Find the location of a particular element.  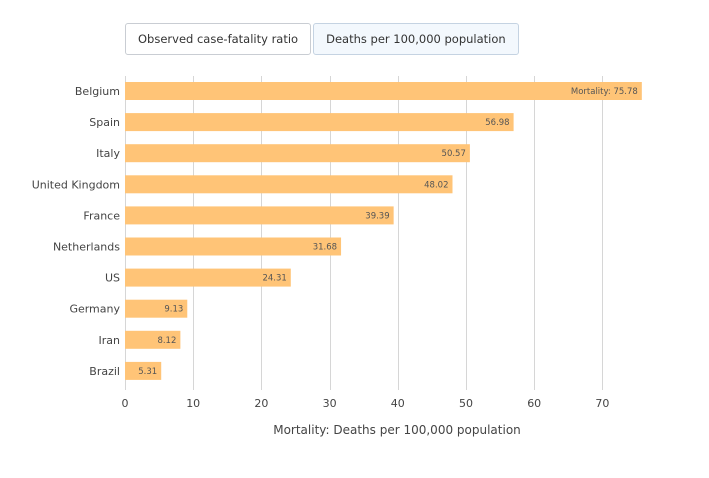

tab-case-fatality-ratio: Observed case-fatality ratio is located at coordinates (218, 39).